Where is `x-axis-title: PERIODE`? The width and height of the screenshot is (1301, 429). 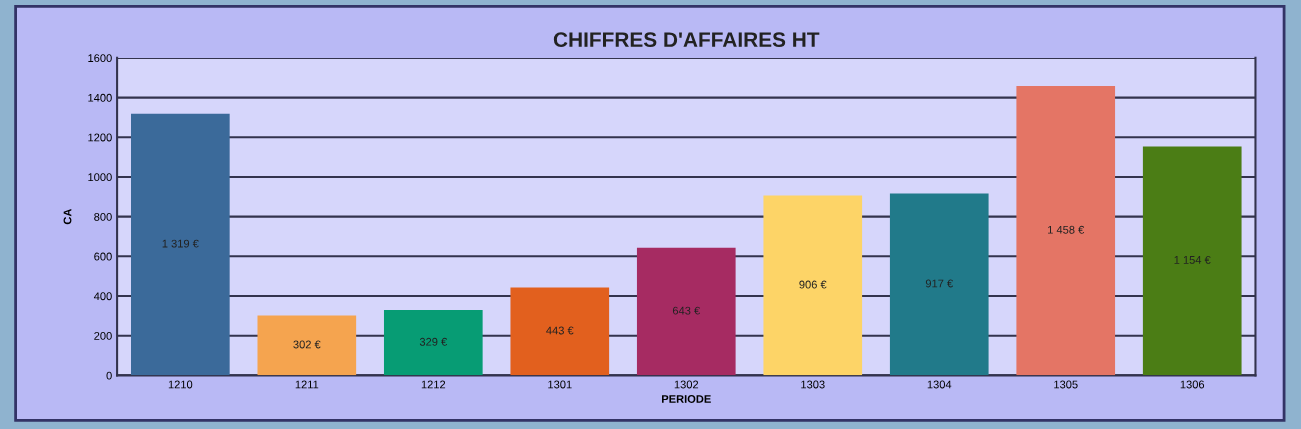 x-axis-title: PERIODE is located at coordinates (686, 399).